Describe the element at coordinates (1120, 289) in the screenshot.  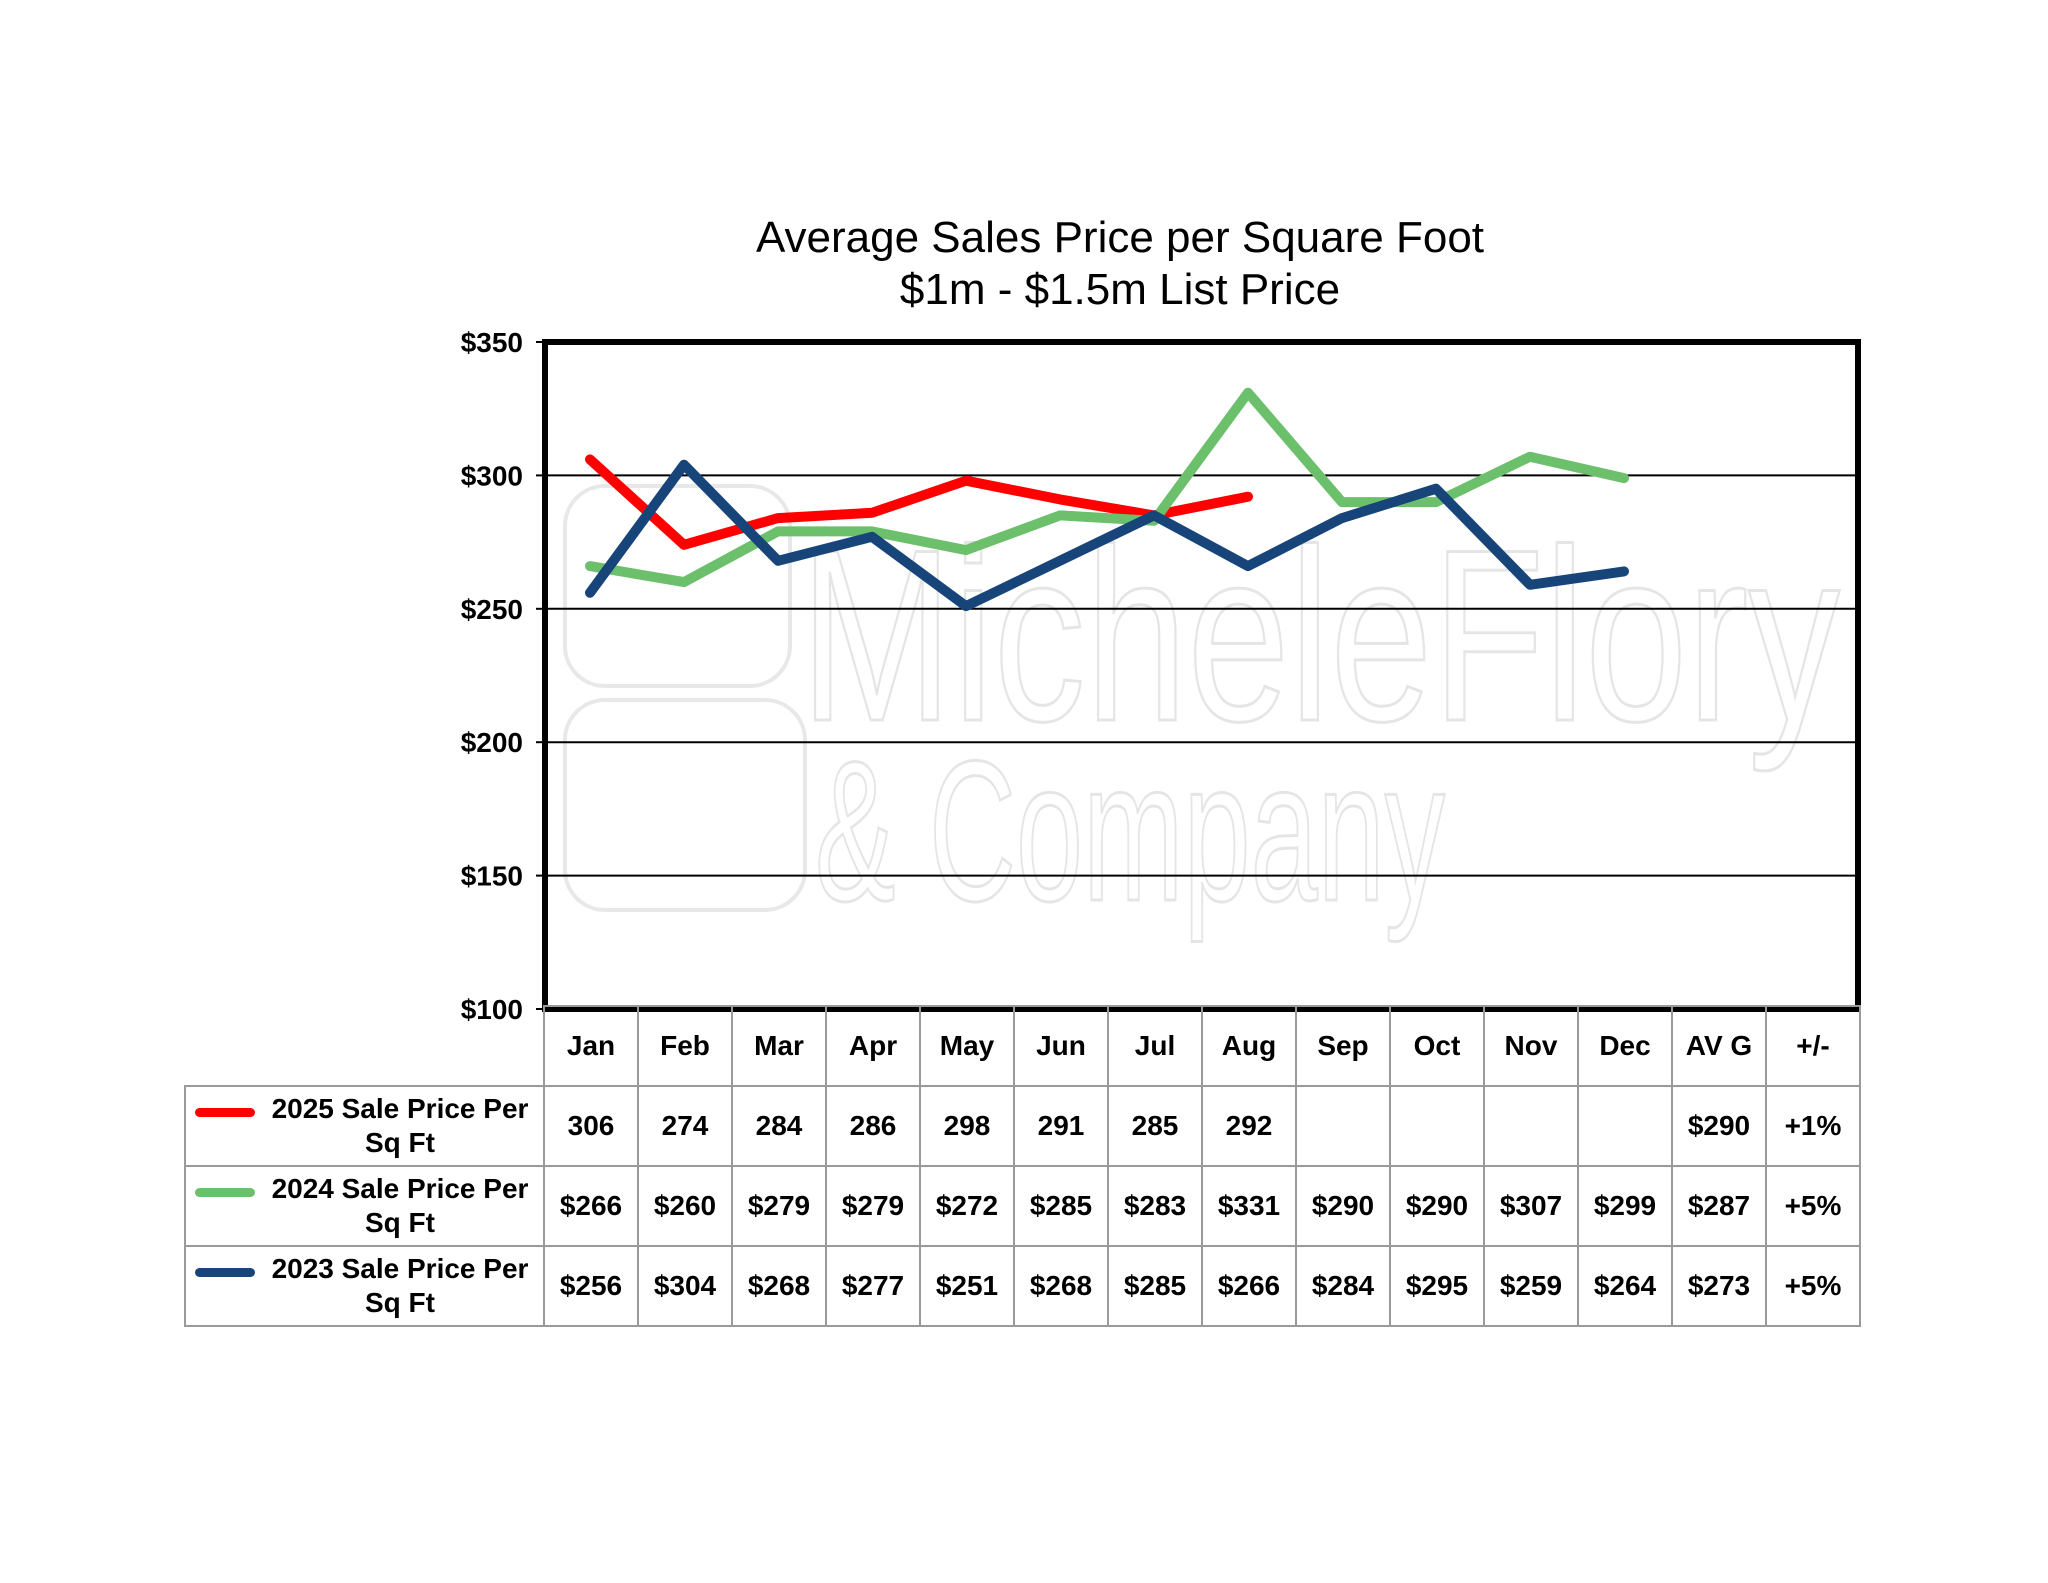
I see `chart-subtitle: $1m - $1.5m List Price` at that location.